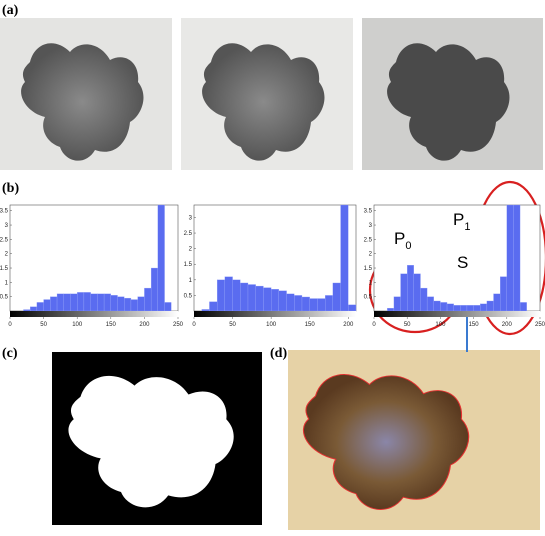  I want to click on annotation-text: S, so click(462, 262).